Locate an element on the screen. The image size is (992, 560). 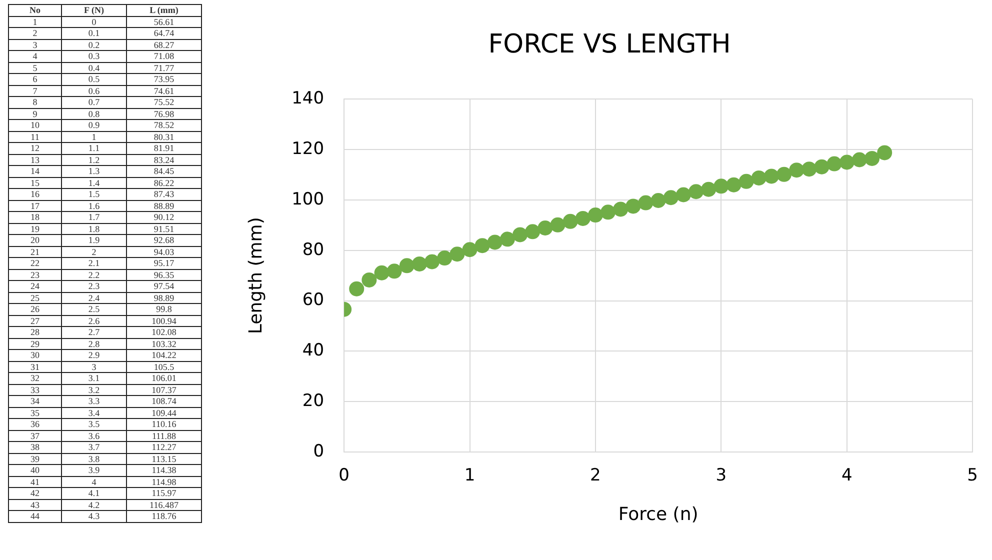
text: 91.51 is located at coordinates (164, 228).